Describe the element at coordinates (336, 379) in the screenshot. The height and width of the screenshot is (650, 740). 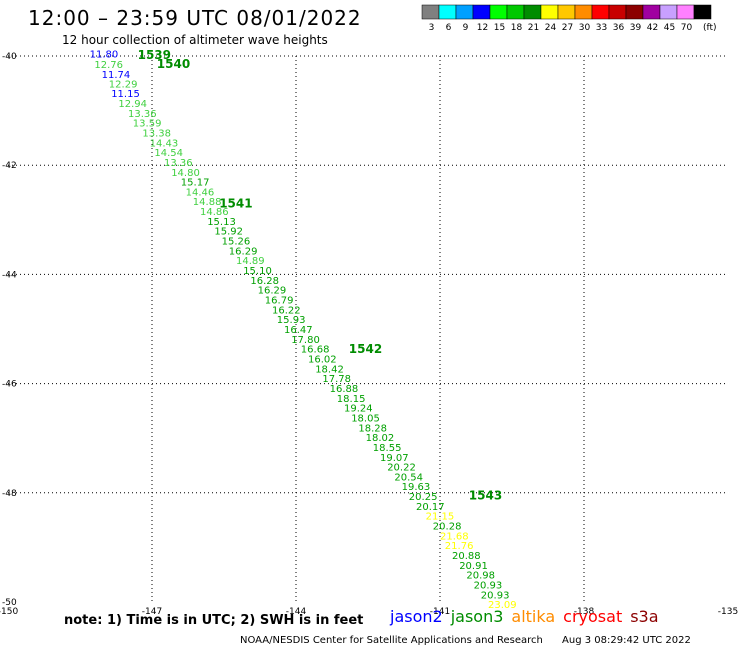
I see `wave-height-label: 17.78` at that location.